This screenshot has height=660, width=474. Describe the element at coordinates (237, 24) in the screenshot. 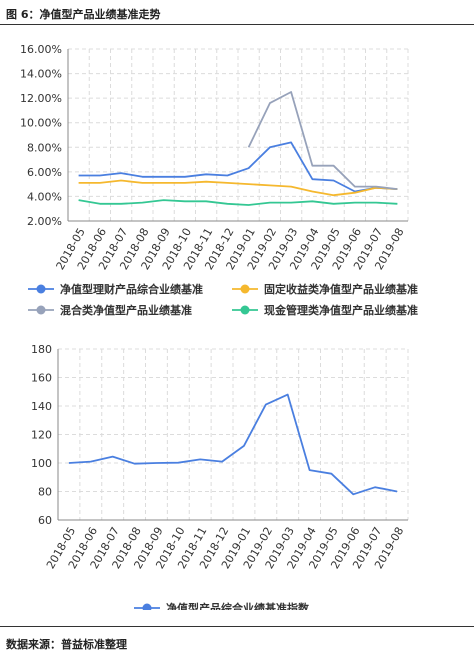

I see `top-rule` at that location.